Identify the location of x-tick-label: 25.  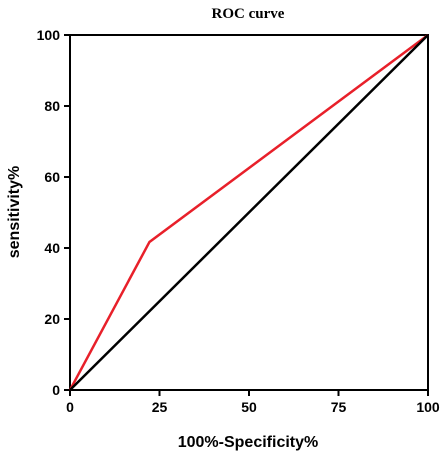
(160, 407).